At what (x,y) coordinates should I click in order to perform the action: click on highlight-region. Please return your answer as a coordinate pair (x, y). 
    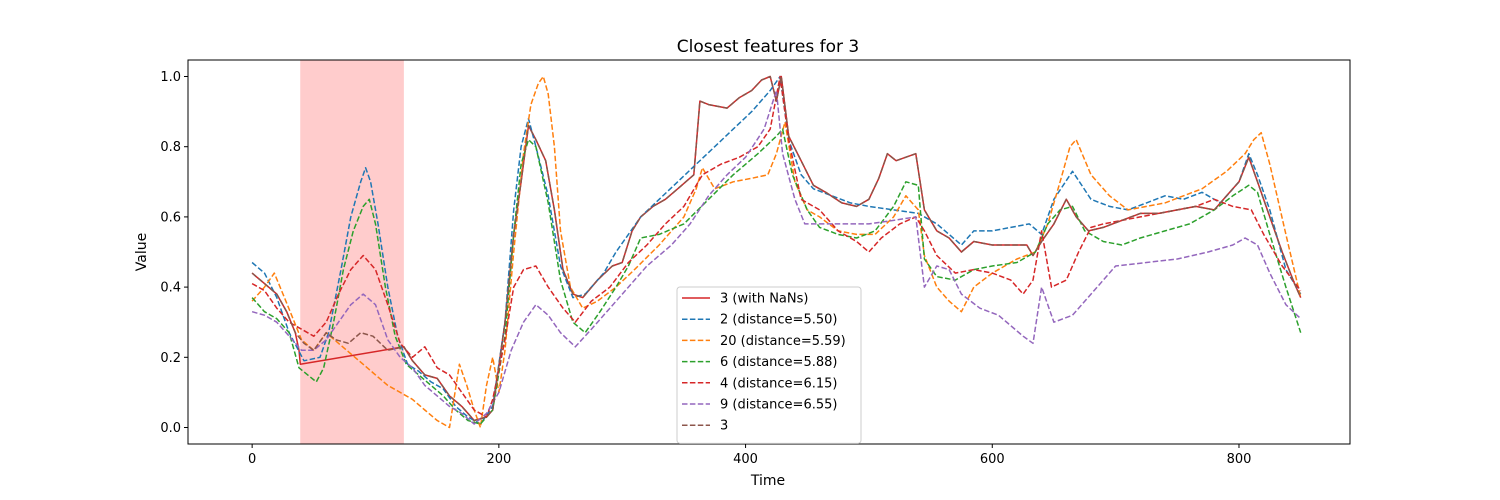
    Looking at the image, I should click on (352, 252).